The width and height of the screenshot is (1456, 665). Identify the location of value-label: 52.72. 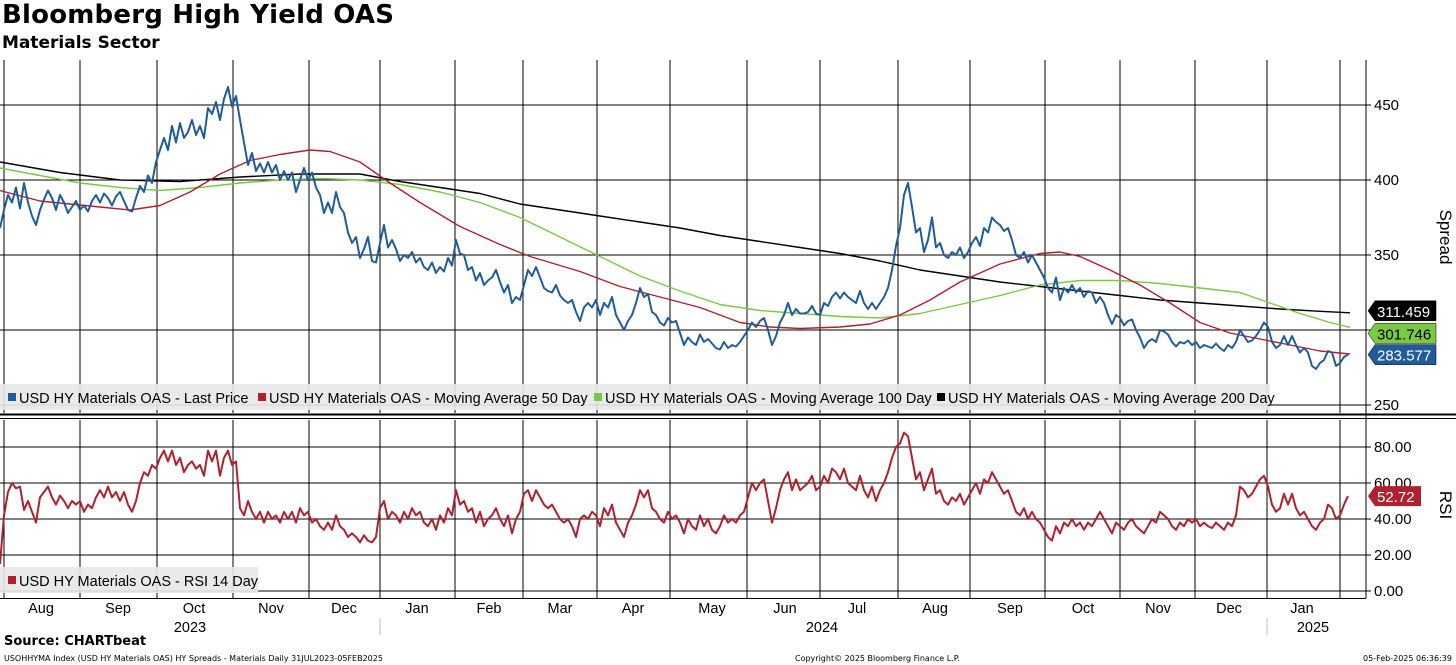
(1396, 497).